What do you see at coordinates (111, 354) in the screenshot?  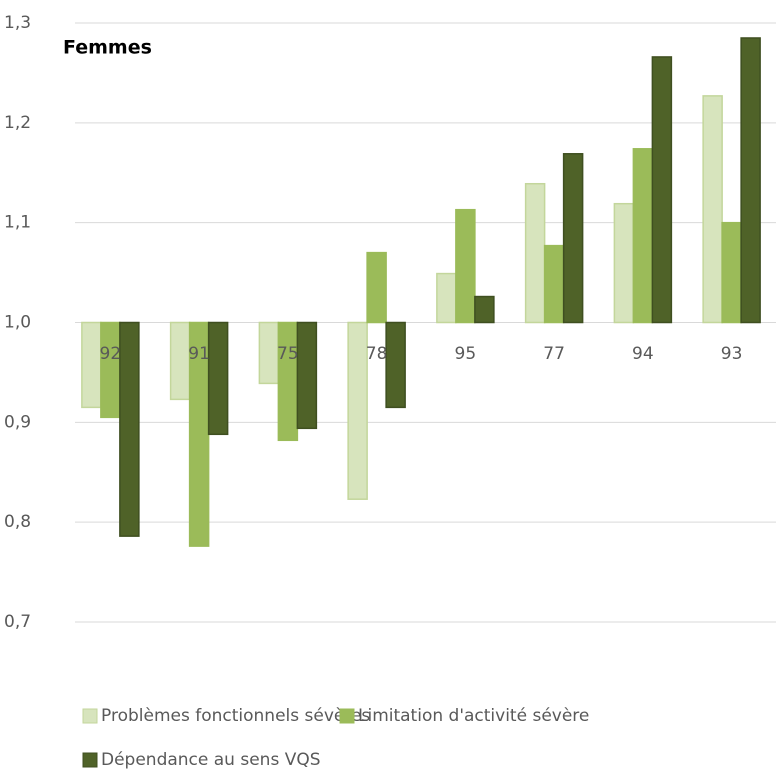 I see `x-tick-label: 92` at bounding box center [111, 354].